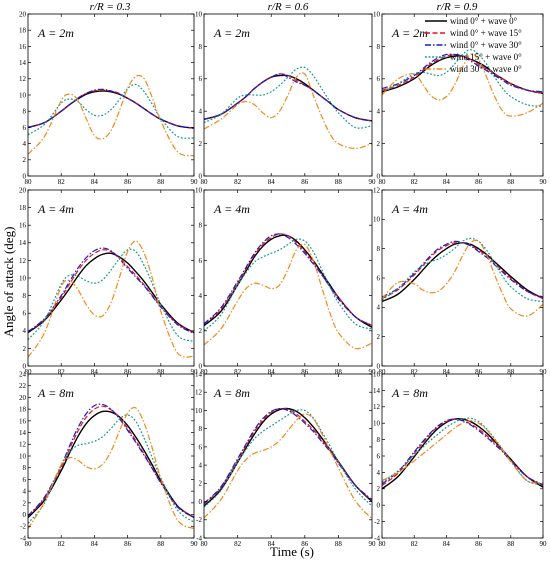  I want to click on legend-label-5: wind 30° + wave 0°, so click(486, 69).